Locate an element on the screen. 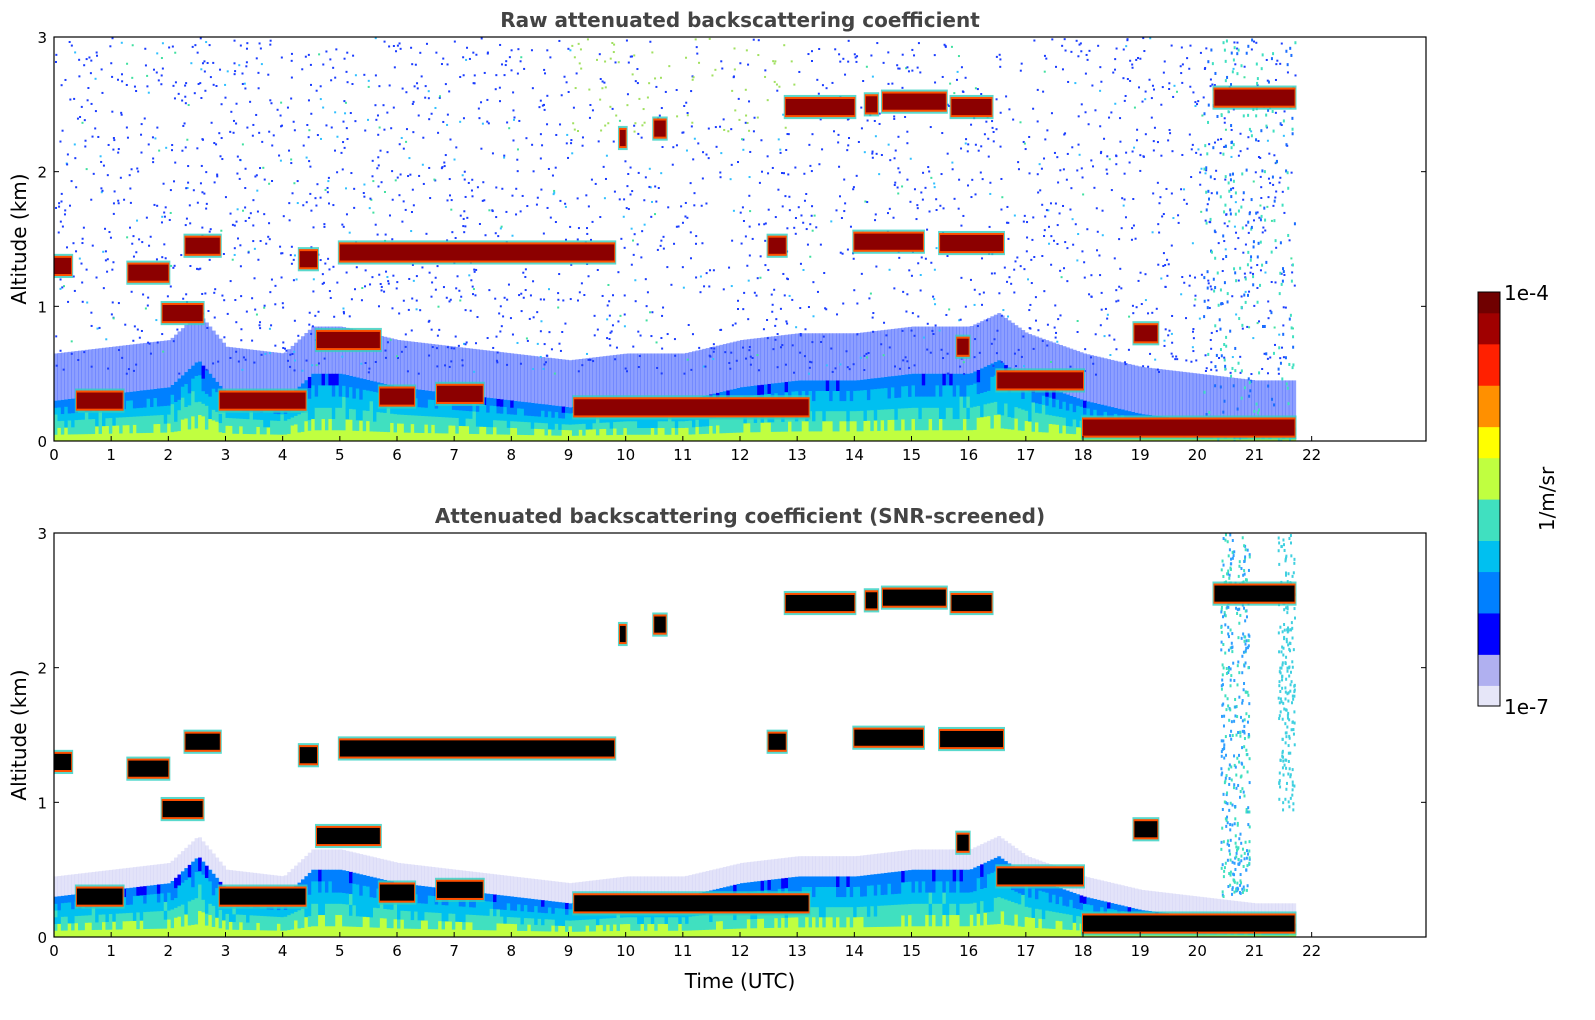  x-tick-label: 9 is located at coordinates (569, 455).